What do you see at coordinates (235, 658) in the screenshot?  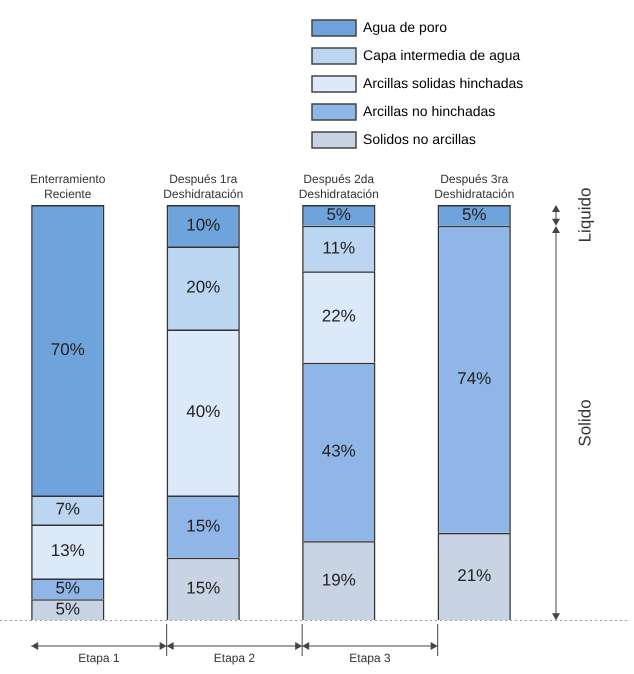 I see `text: Etapa 2` at bounding box center [235, 658].